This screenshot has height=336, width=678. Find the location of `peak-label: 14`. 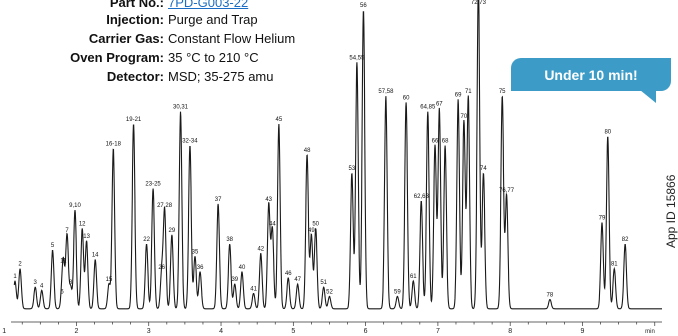

peak-label: 14 is located at coordinates (95, 256).